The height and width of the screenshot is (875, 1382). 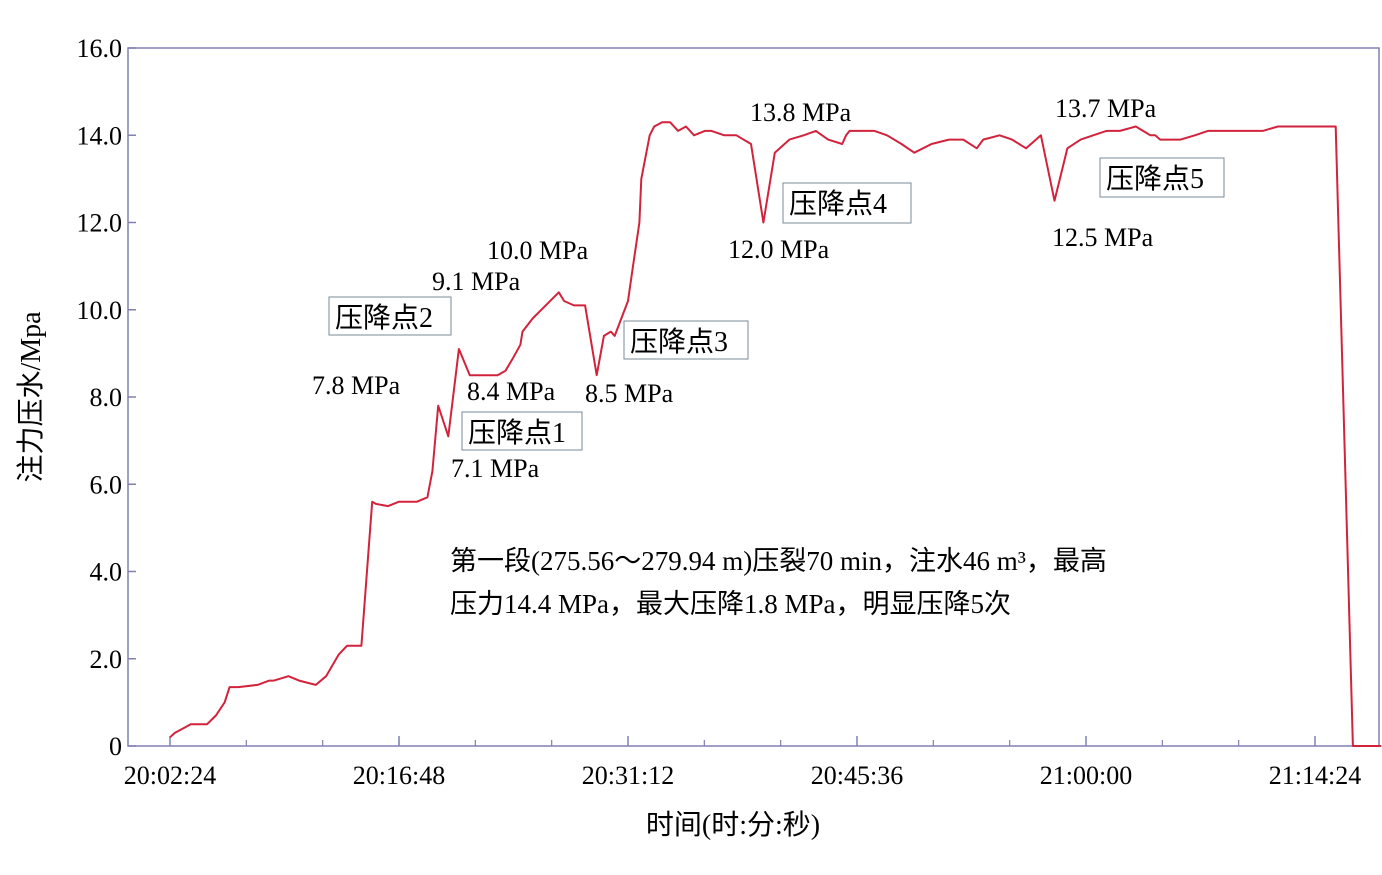 What do you see at coordinates (1103, 237) in the screenshot?
I see `annotation-12-5: 12.5 MPa` at bounding box center [1103, 237].